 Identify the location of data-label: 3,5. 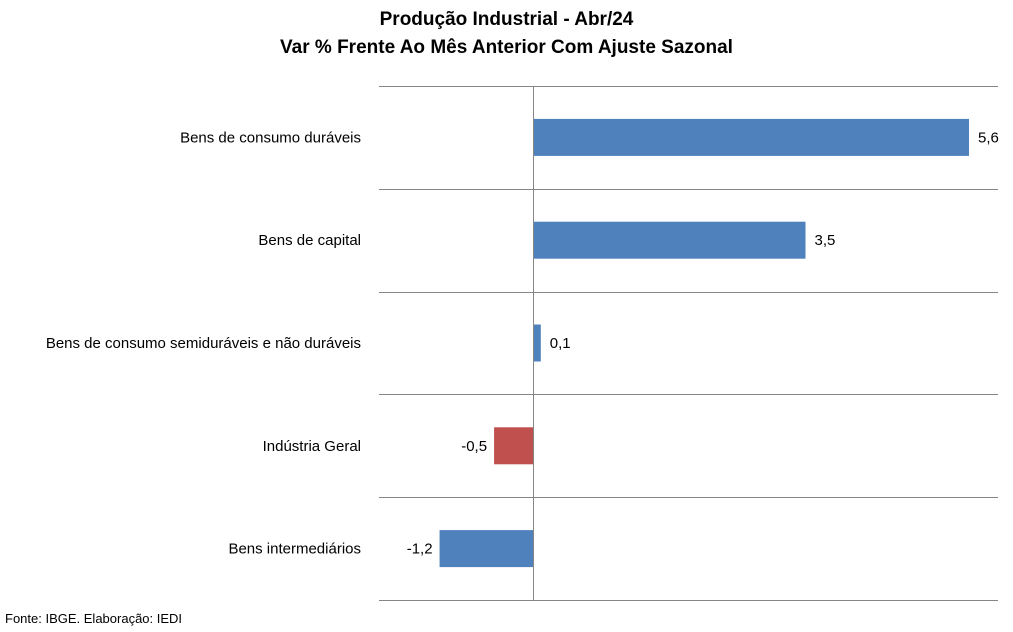
(825, 240).